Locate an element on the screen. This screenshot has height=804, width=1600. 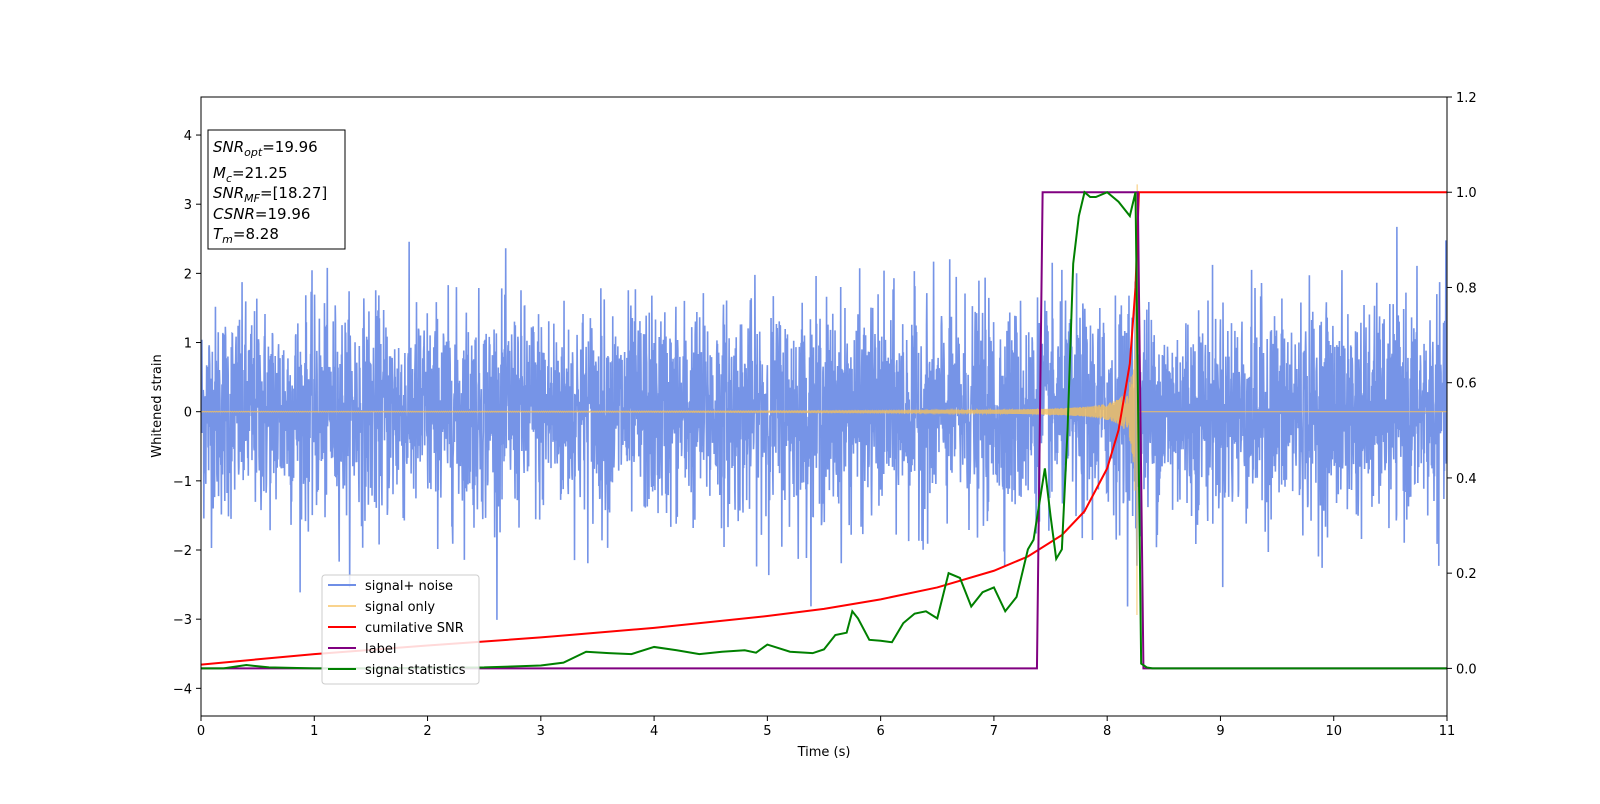
legend-label-signal-only: signal only is located at coordinates (400, 607).